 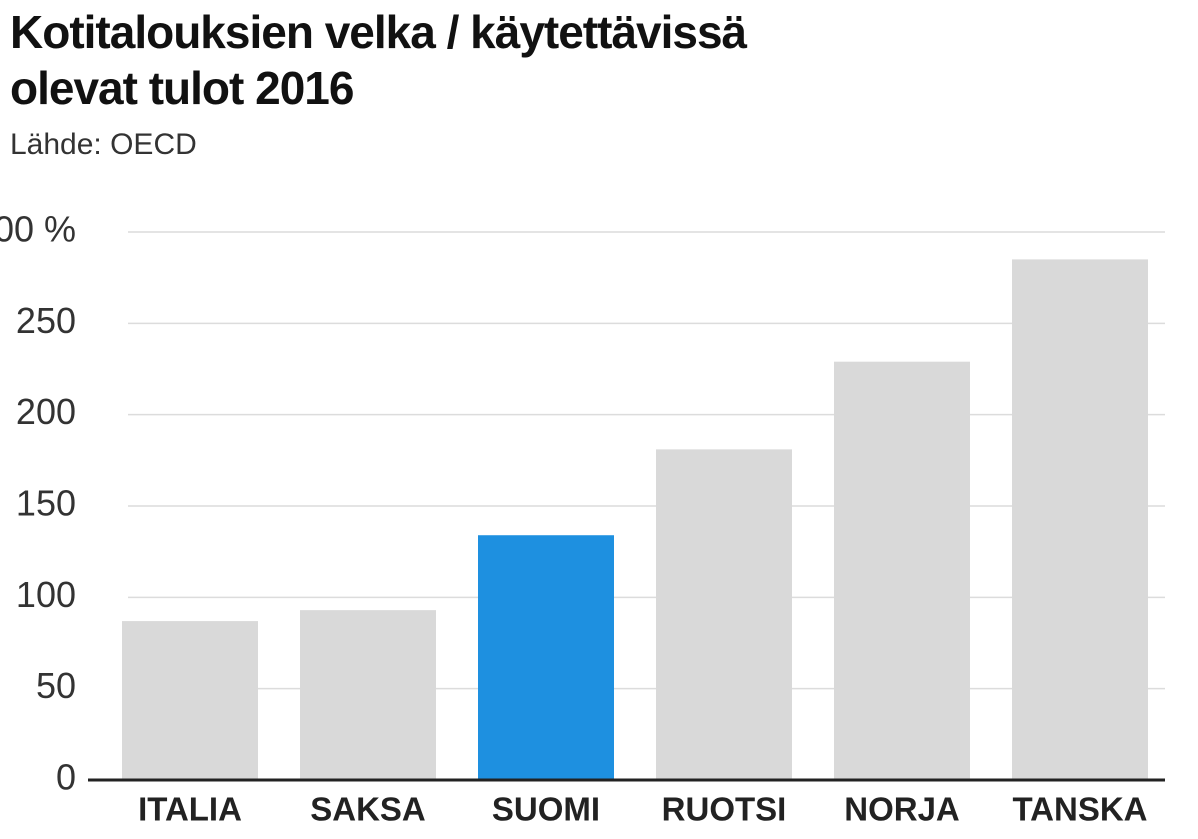 I want to click on chart-subtitle: Lähde: OECD, so click(x=103, y=144).